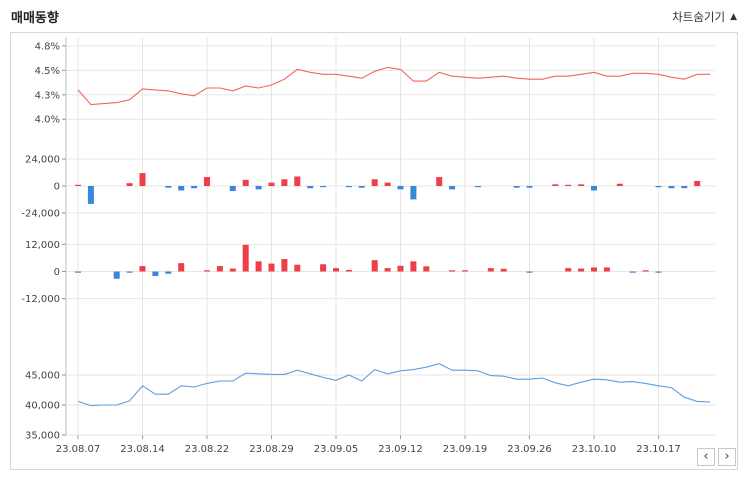 The height and width of the screenshot is (481, 745). What do you see at coordinates (271, 449) in the screenshot?
I see `x-tick-label: 23.08.29` at bounding box center [271, 449].